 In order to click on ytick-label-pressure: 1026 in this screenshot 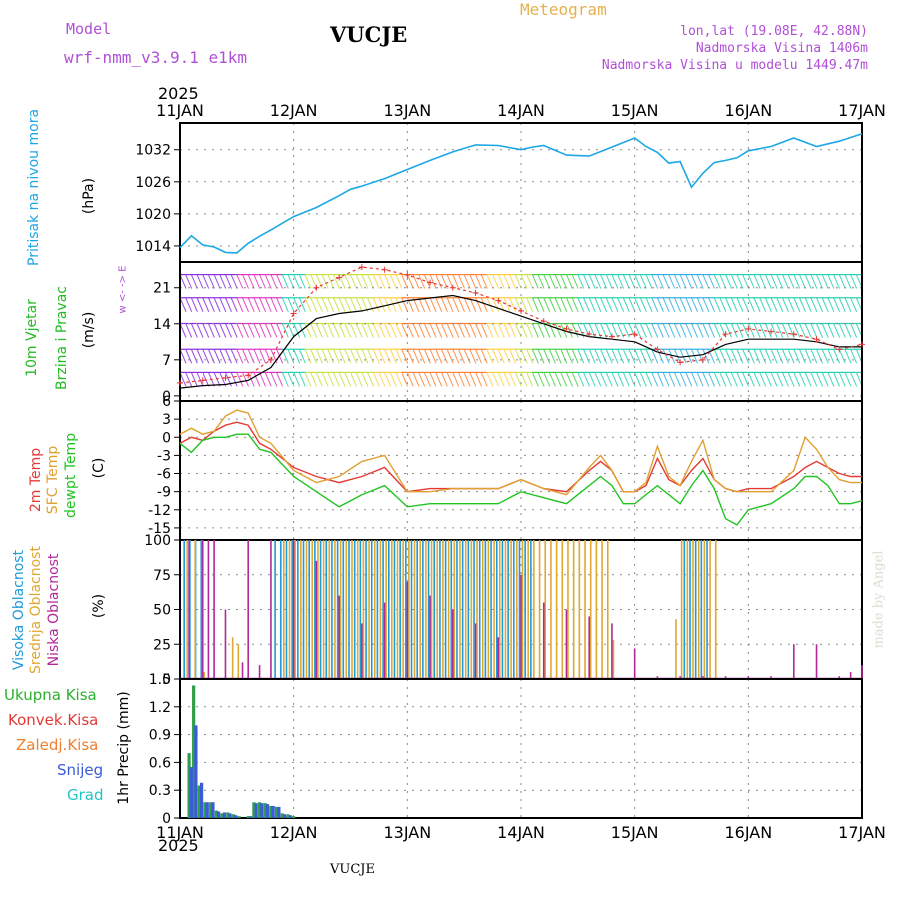, I will do `click(153, 183)`.